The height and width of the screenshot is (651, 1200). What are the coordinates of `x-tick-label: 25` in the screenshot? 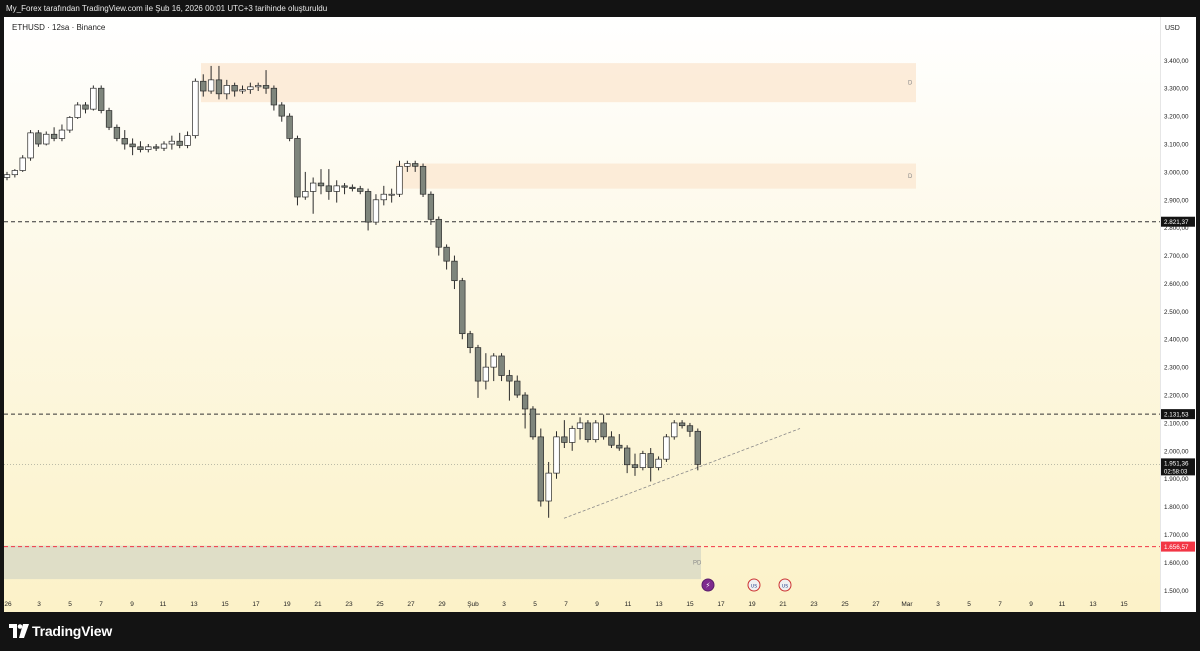 It's located at (845, 604).